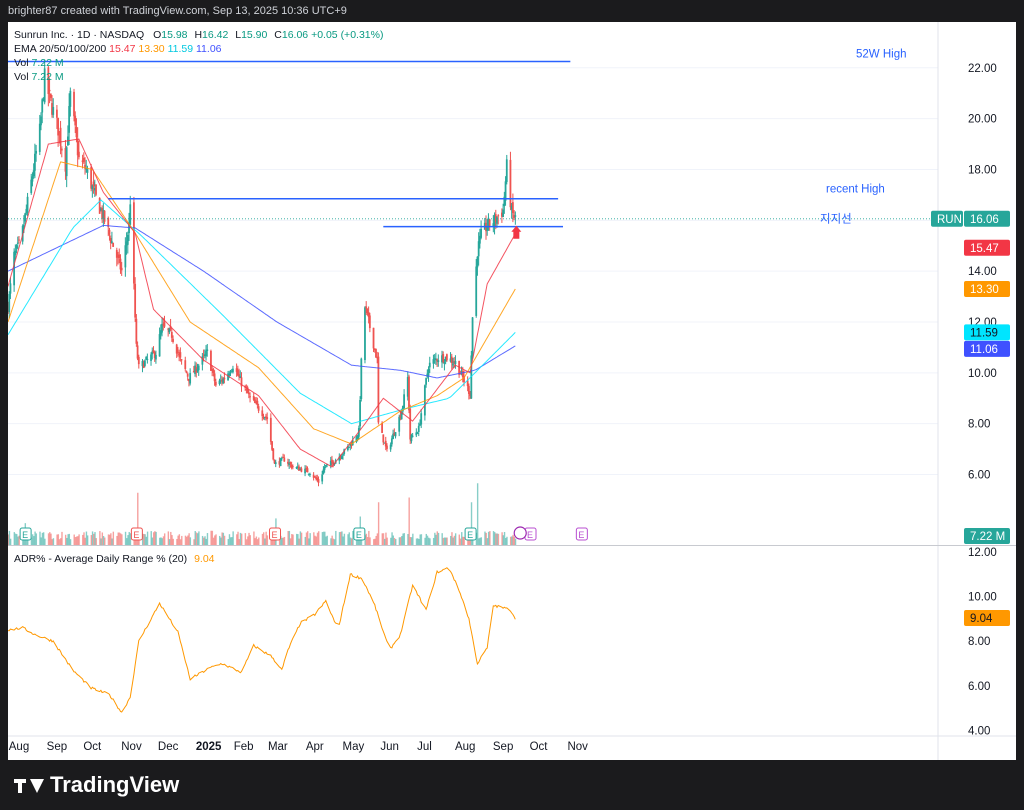  What do you see at coordinates (79, 35) in the screenshot?
I see `legend-symbol: Sunrun Inc. · 1D · NASDAQ` at bounding box center [79, 35].